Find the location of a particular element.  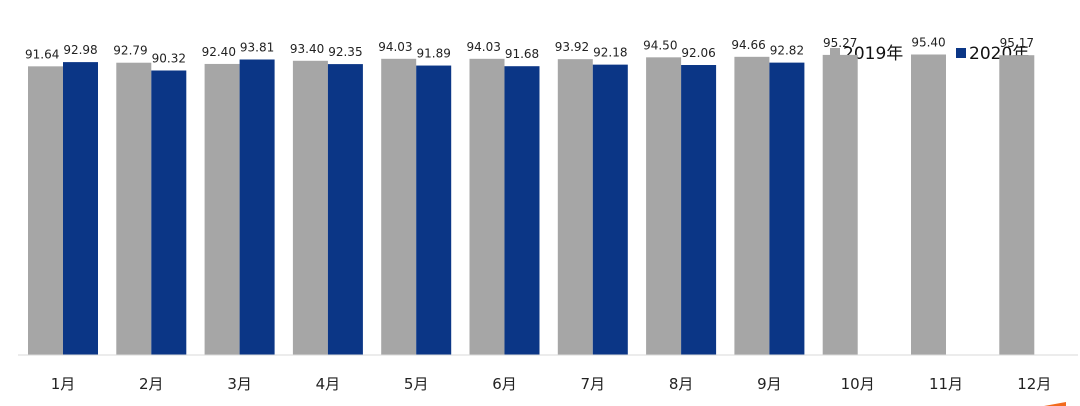

x-tick-label: 2月 is located at coordinates (151, 384).